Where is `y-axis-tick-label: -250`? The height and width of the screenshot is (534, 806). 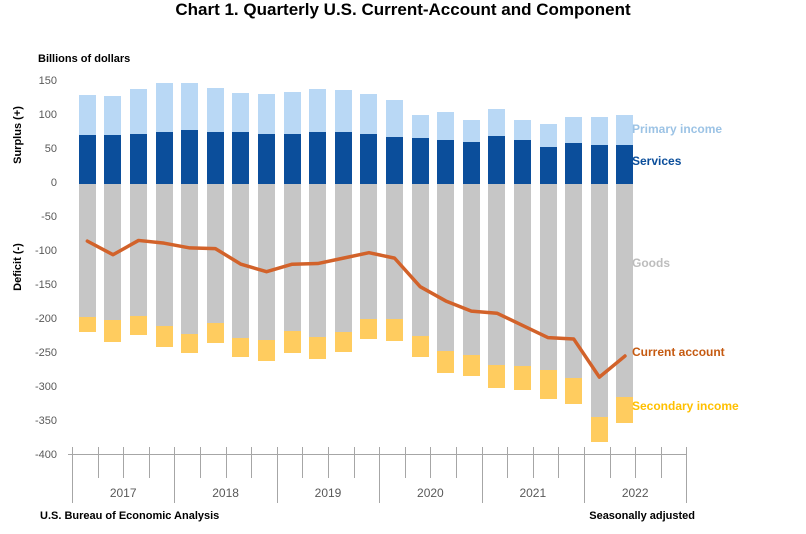 y-axis-tick-label: -250 is located at coordinates (45, 353).